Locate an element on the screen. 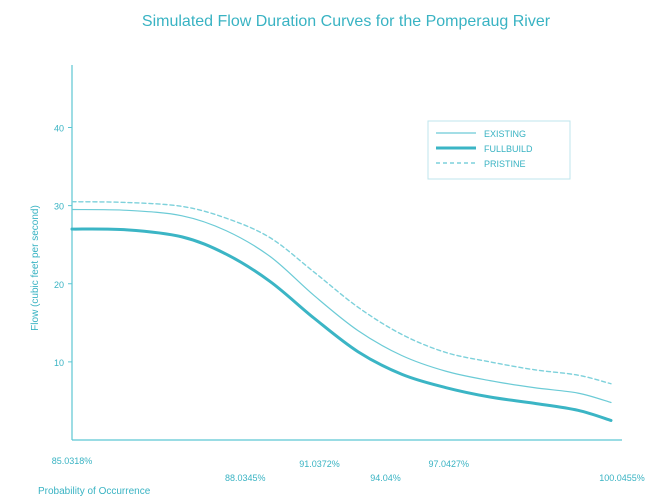 The image size is (649, 500). legend-box is located at coordinates (499, 150).